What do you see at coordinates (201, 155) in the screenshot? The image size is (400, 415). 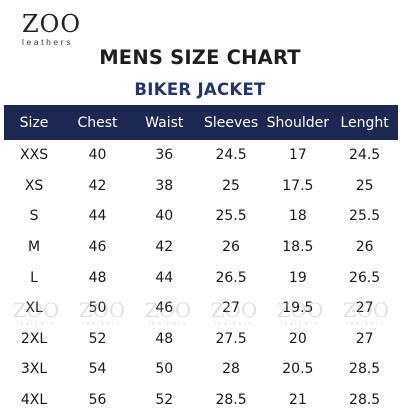 I see `table-row: XXS 40 36 24.5 17 24.5` at bounding box center [201, 155].